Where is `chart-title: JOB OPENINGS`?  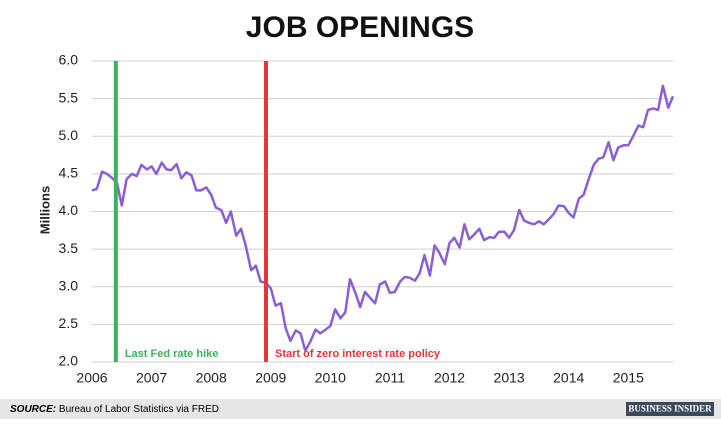
chart-title: JOB OPENINGS is located at coordinates (360, 27).